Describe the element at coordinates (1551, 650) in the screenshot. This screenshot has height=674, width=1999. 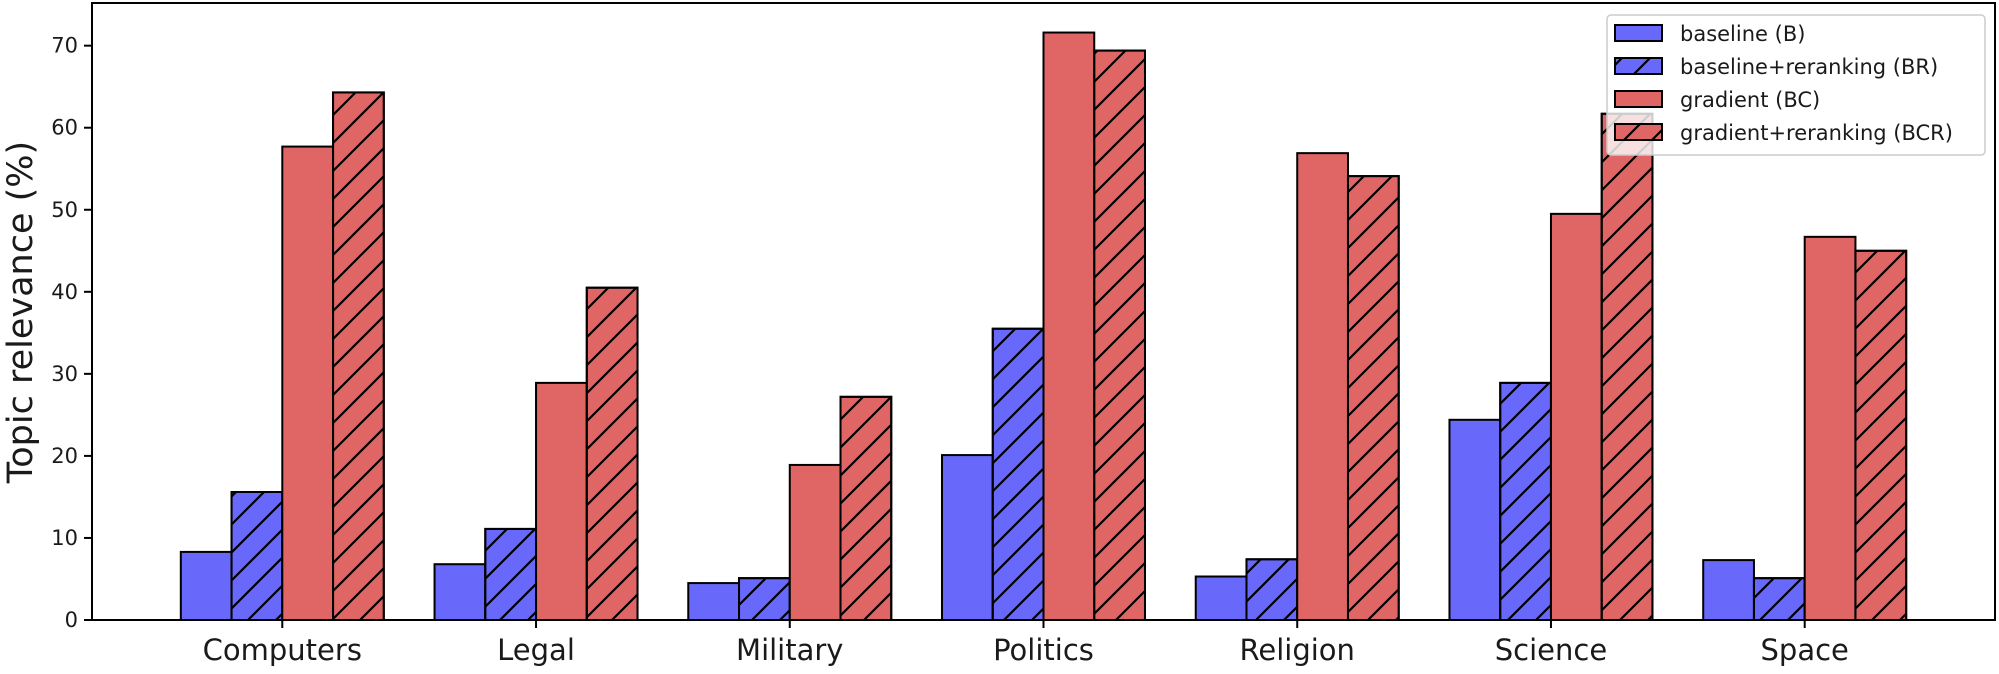
I see `x-tick-label-science: Science` at that location.